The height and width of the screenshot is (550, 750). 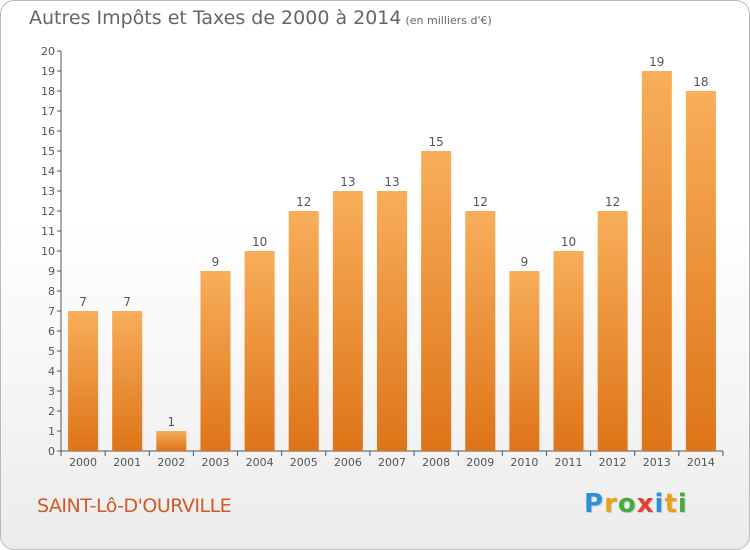 What do you see at coordinates (48, 131) in the screenshot?
I see `y-tick-label: 16` at bounding box center [48, 131].